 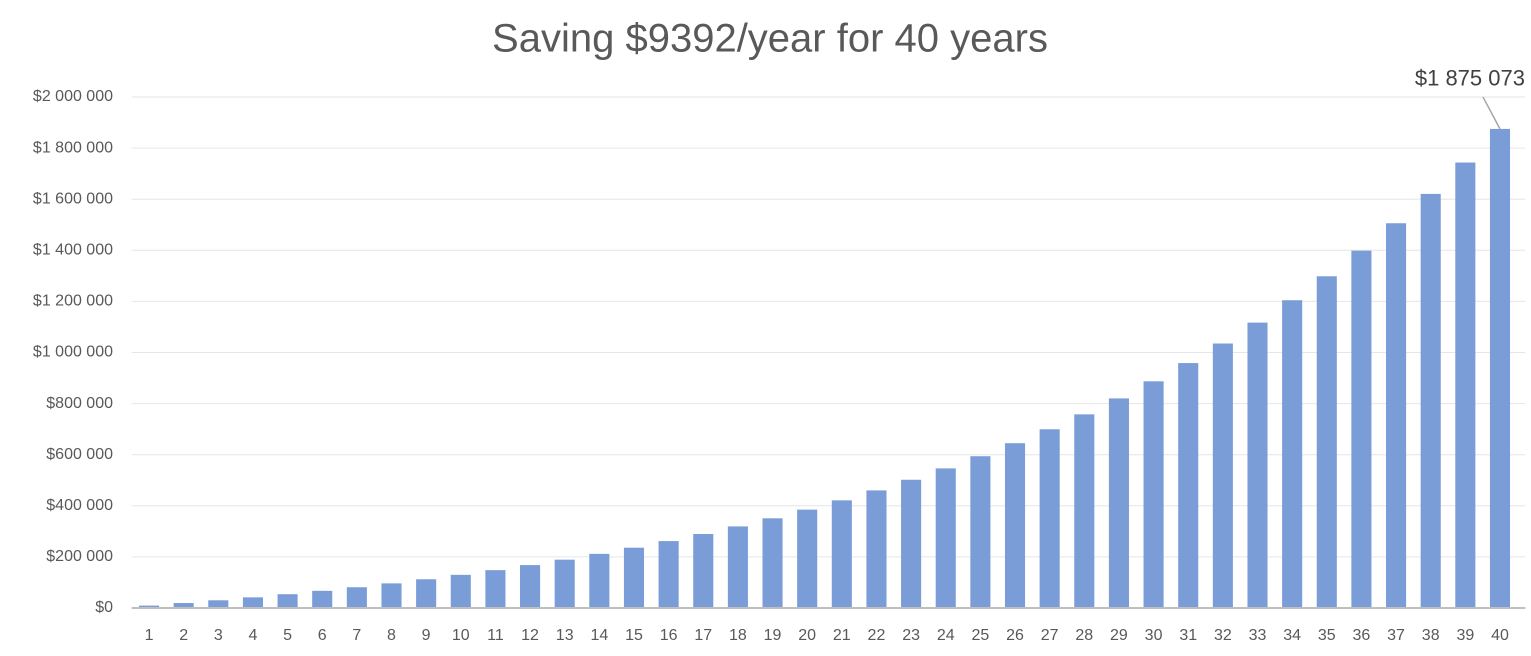 What do you see at coordinates (1084, 635) in the screenshot?
I see `x-tick-label: 28` at bounding box center [1084, 635].